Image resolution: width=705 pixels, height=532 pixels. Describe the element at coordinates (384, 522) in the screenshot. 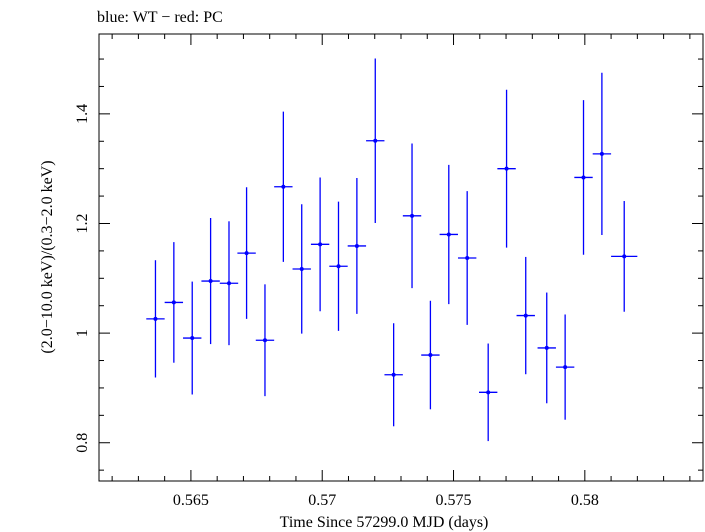

I see `x-axis-label: Time Since 57299.0 MJD (days)` at that location.